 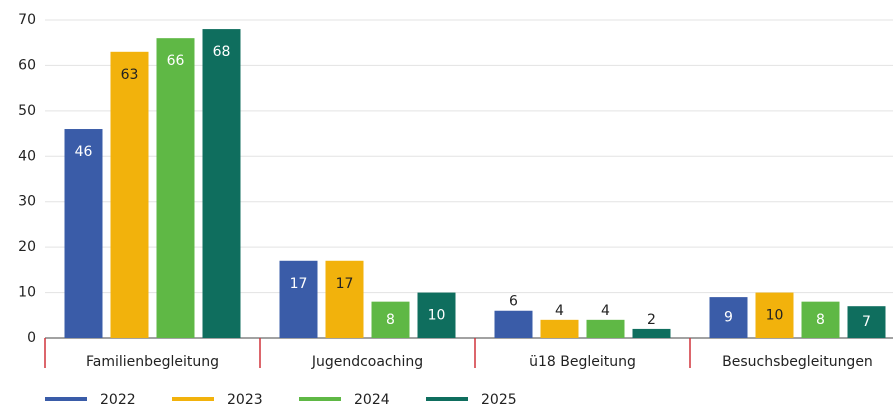 What do you see at coordinates (27, 111) in the screenshot?
I see `y-tick-label: 50` at bounding box center [27, 111].